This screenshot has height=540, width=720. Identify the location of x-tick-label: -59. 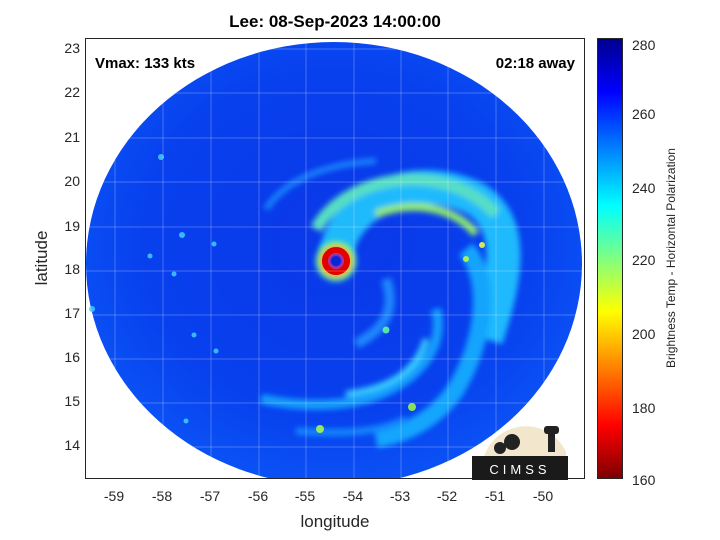
(114, 496).